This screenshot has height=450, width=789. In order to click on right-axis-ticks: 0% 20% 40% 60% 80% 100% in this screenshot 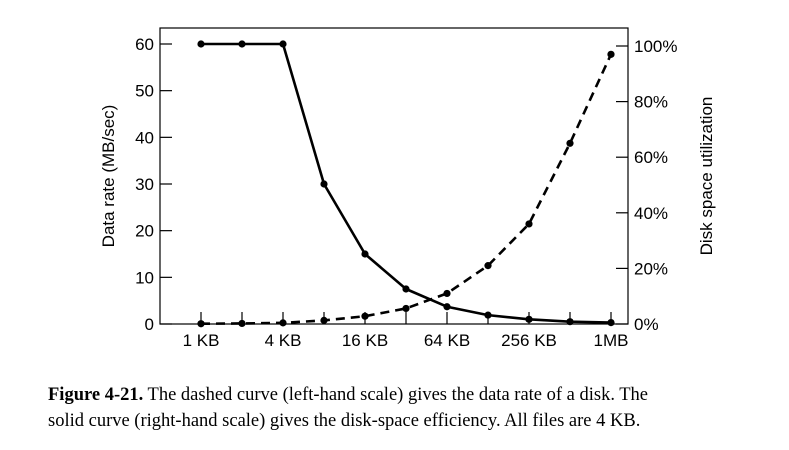, I will do `click(646, 185)`.